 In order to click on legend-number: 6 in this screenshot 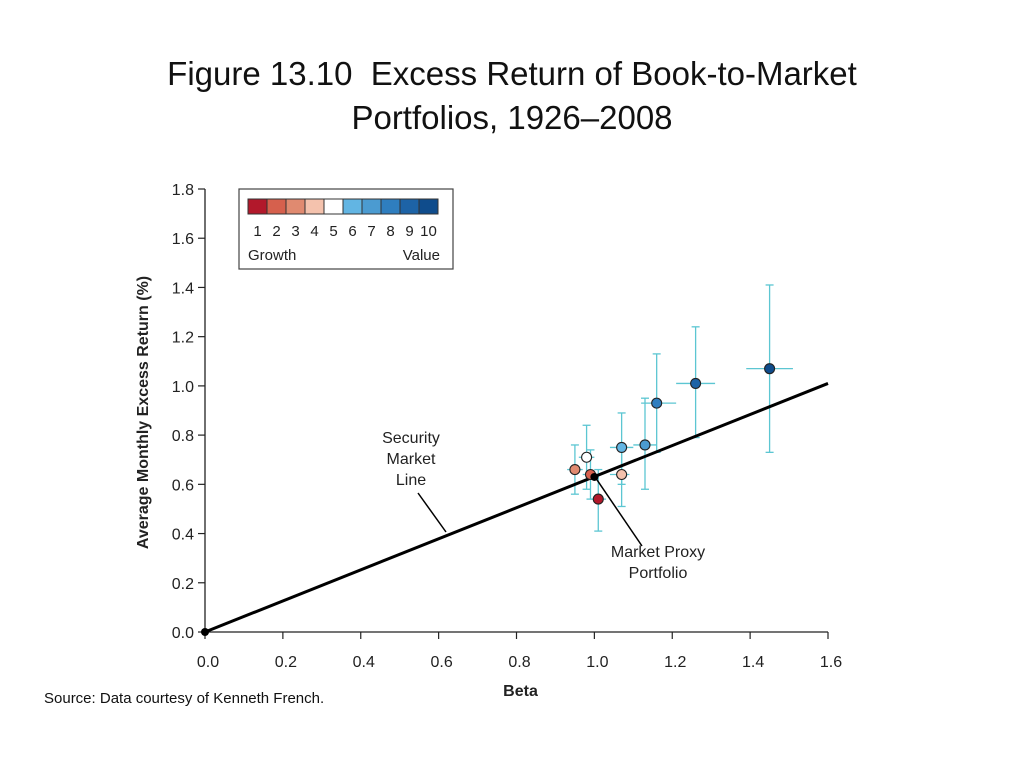, I will do `click(352, 231)`.